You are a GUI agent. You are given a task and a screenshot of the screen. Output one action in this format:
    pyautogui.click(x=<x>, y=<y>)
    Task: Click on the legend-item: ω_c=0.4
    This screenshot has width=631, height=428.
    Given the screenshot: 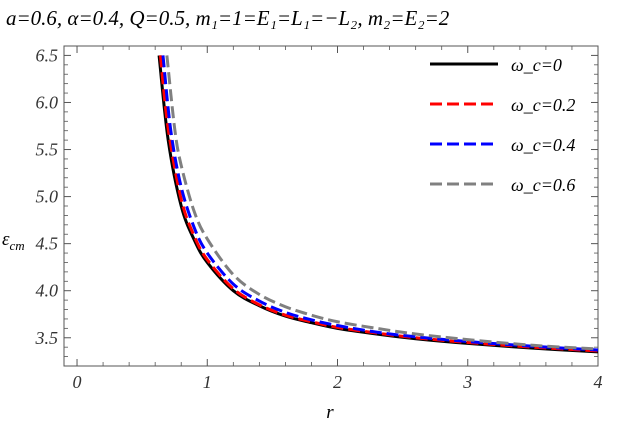 What is the action you would take?
    pyautogui.click(x=502, y=145)
    